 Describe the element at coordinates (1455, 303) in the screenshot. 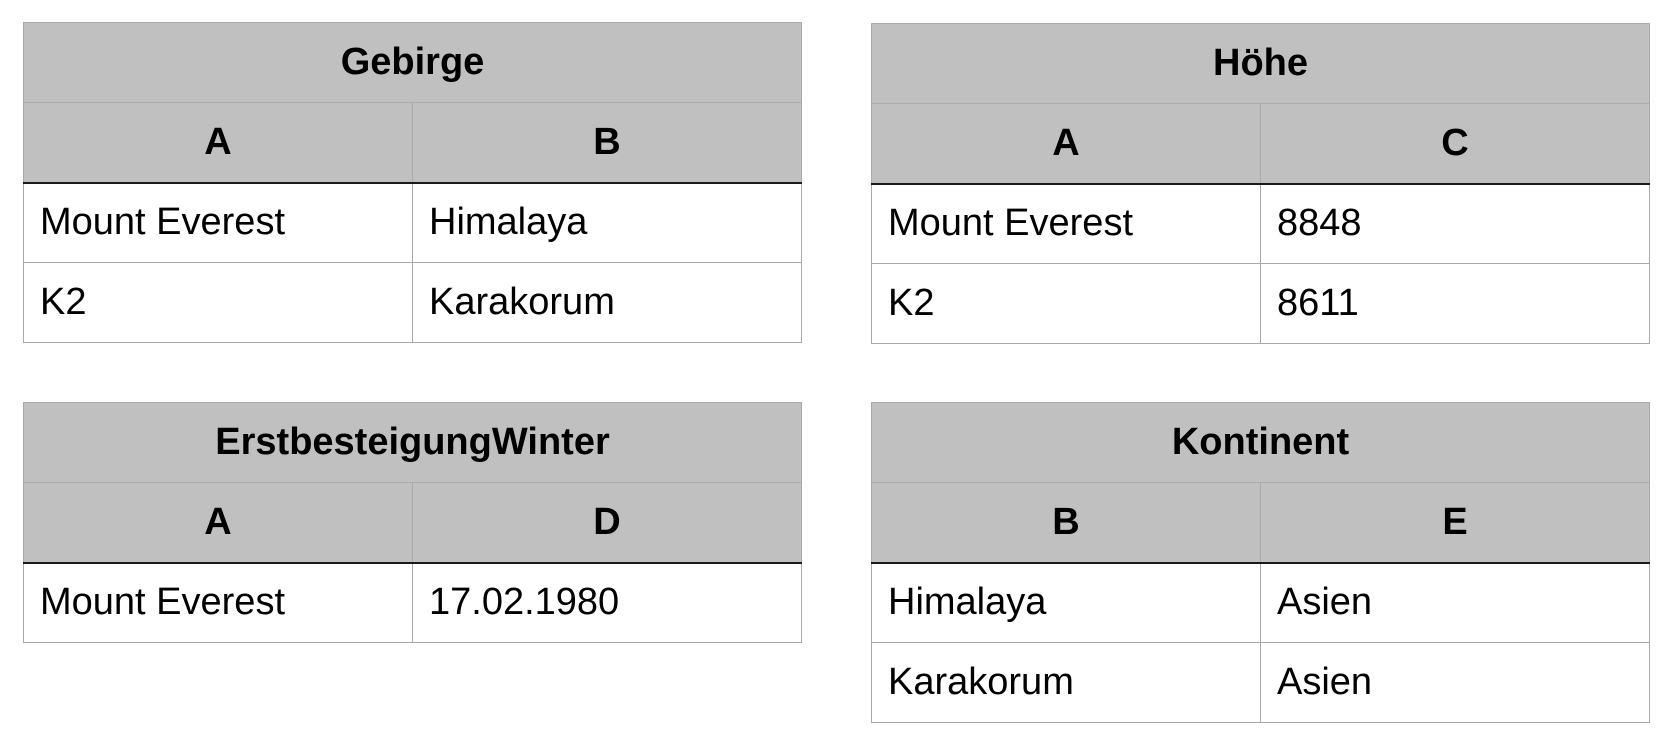

I see `table-cell: 8611` at that location.